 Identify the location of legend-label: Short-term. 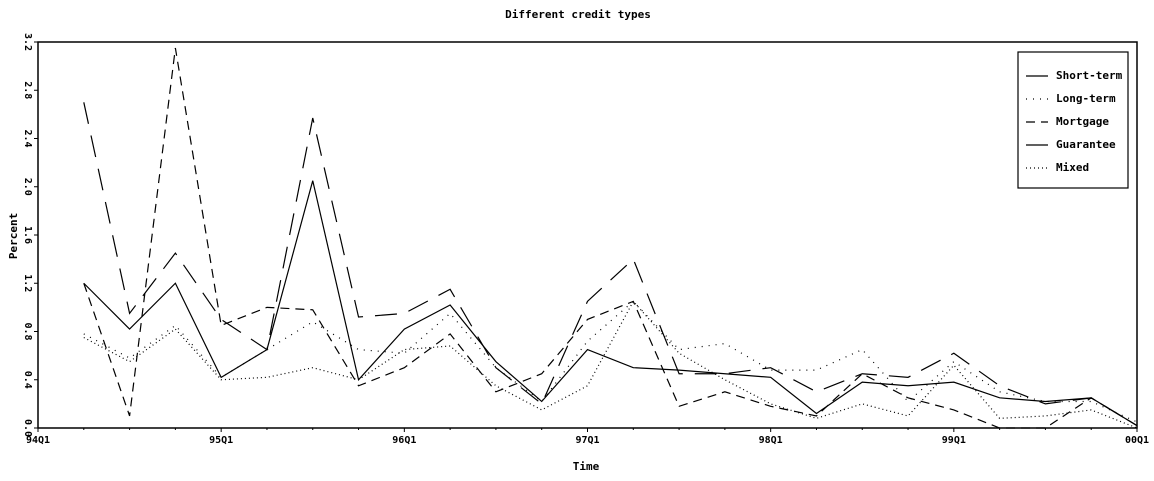
(1089, 75).